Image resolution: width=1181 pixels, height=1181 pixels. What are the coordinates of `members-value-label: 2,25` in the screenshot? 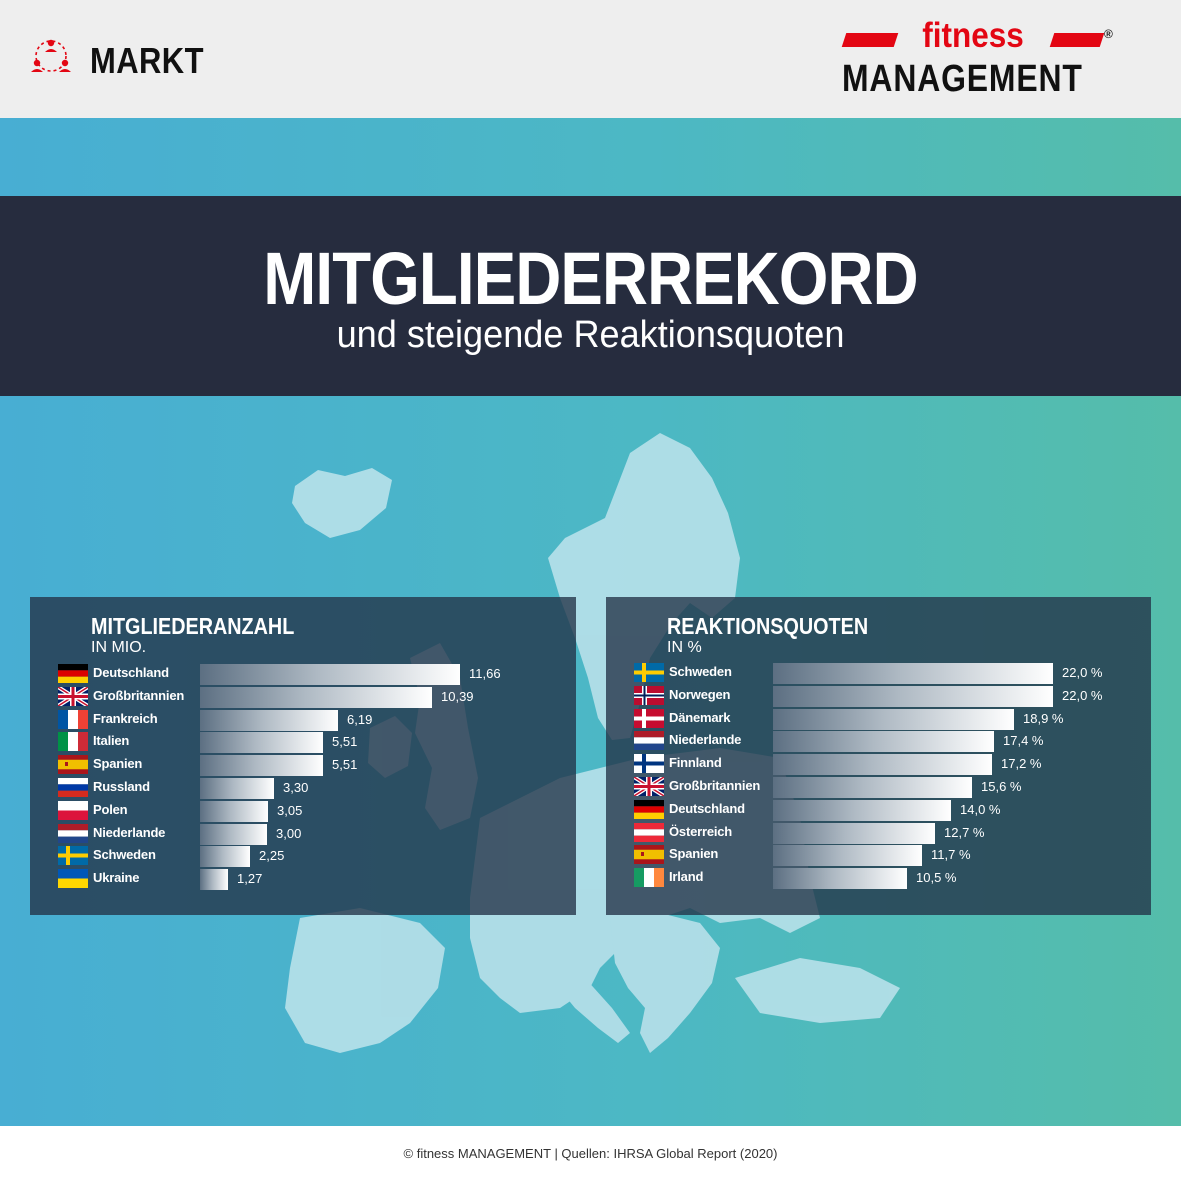 It's located at (272, 856).